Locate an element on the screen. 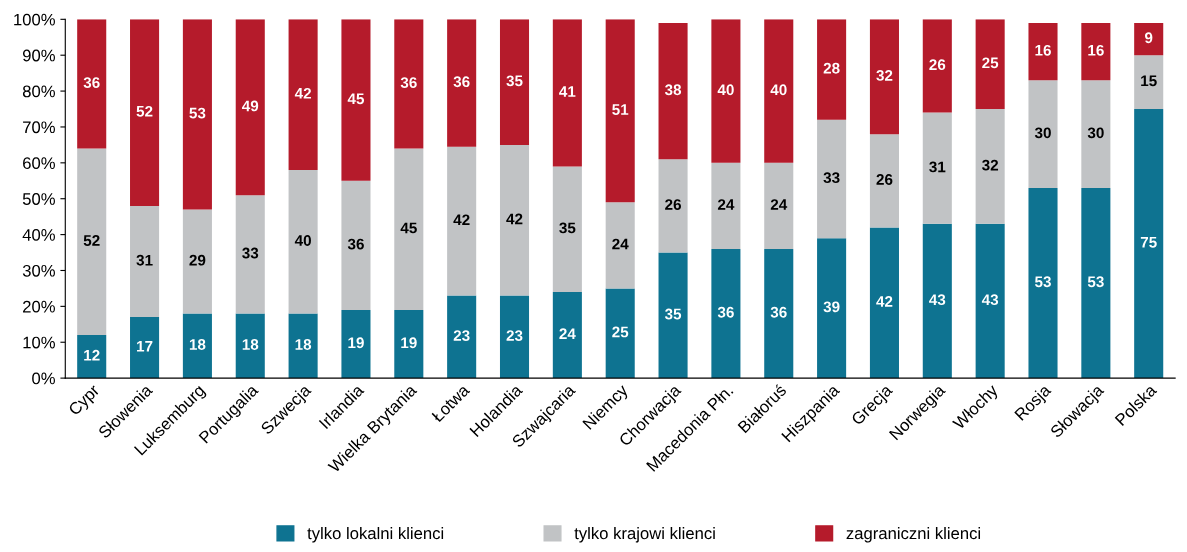 The height and width of the screenshot is (552, 1187). data-label: 40 is located at coordinates (302, 240).